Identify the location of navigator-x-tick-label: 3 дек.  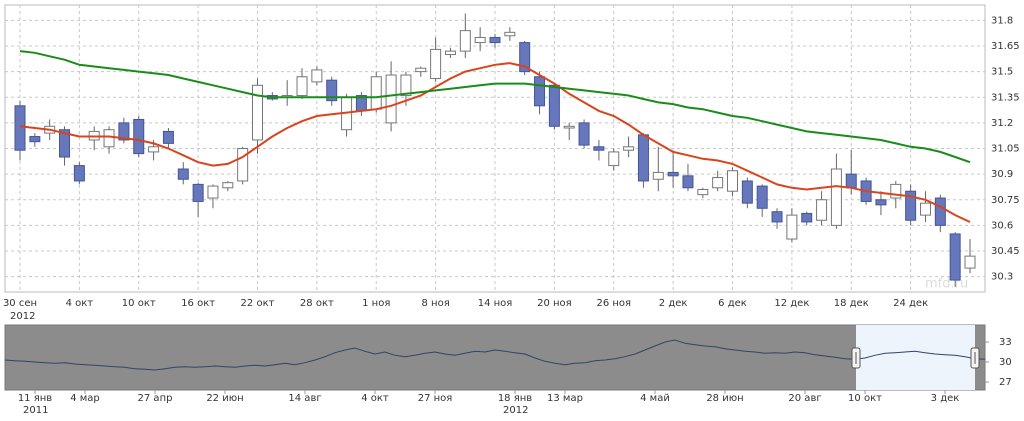
(945, 398).